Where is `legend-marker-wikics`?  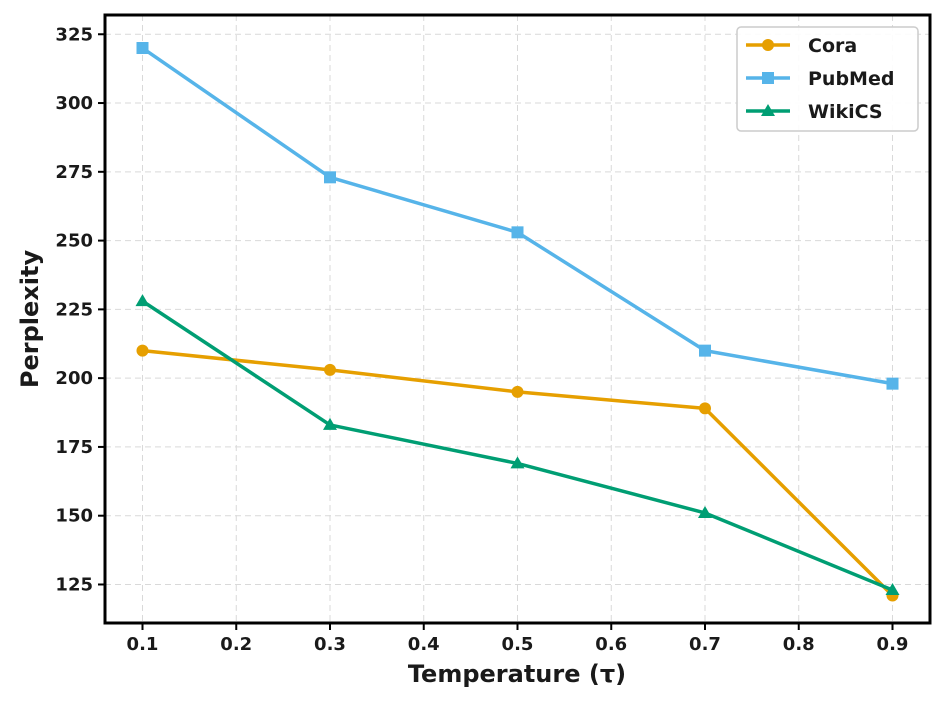
legend-marker-wikics is located at coordinates (768, 110).